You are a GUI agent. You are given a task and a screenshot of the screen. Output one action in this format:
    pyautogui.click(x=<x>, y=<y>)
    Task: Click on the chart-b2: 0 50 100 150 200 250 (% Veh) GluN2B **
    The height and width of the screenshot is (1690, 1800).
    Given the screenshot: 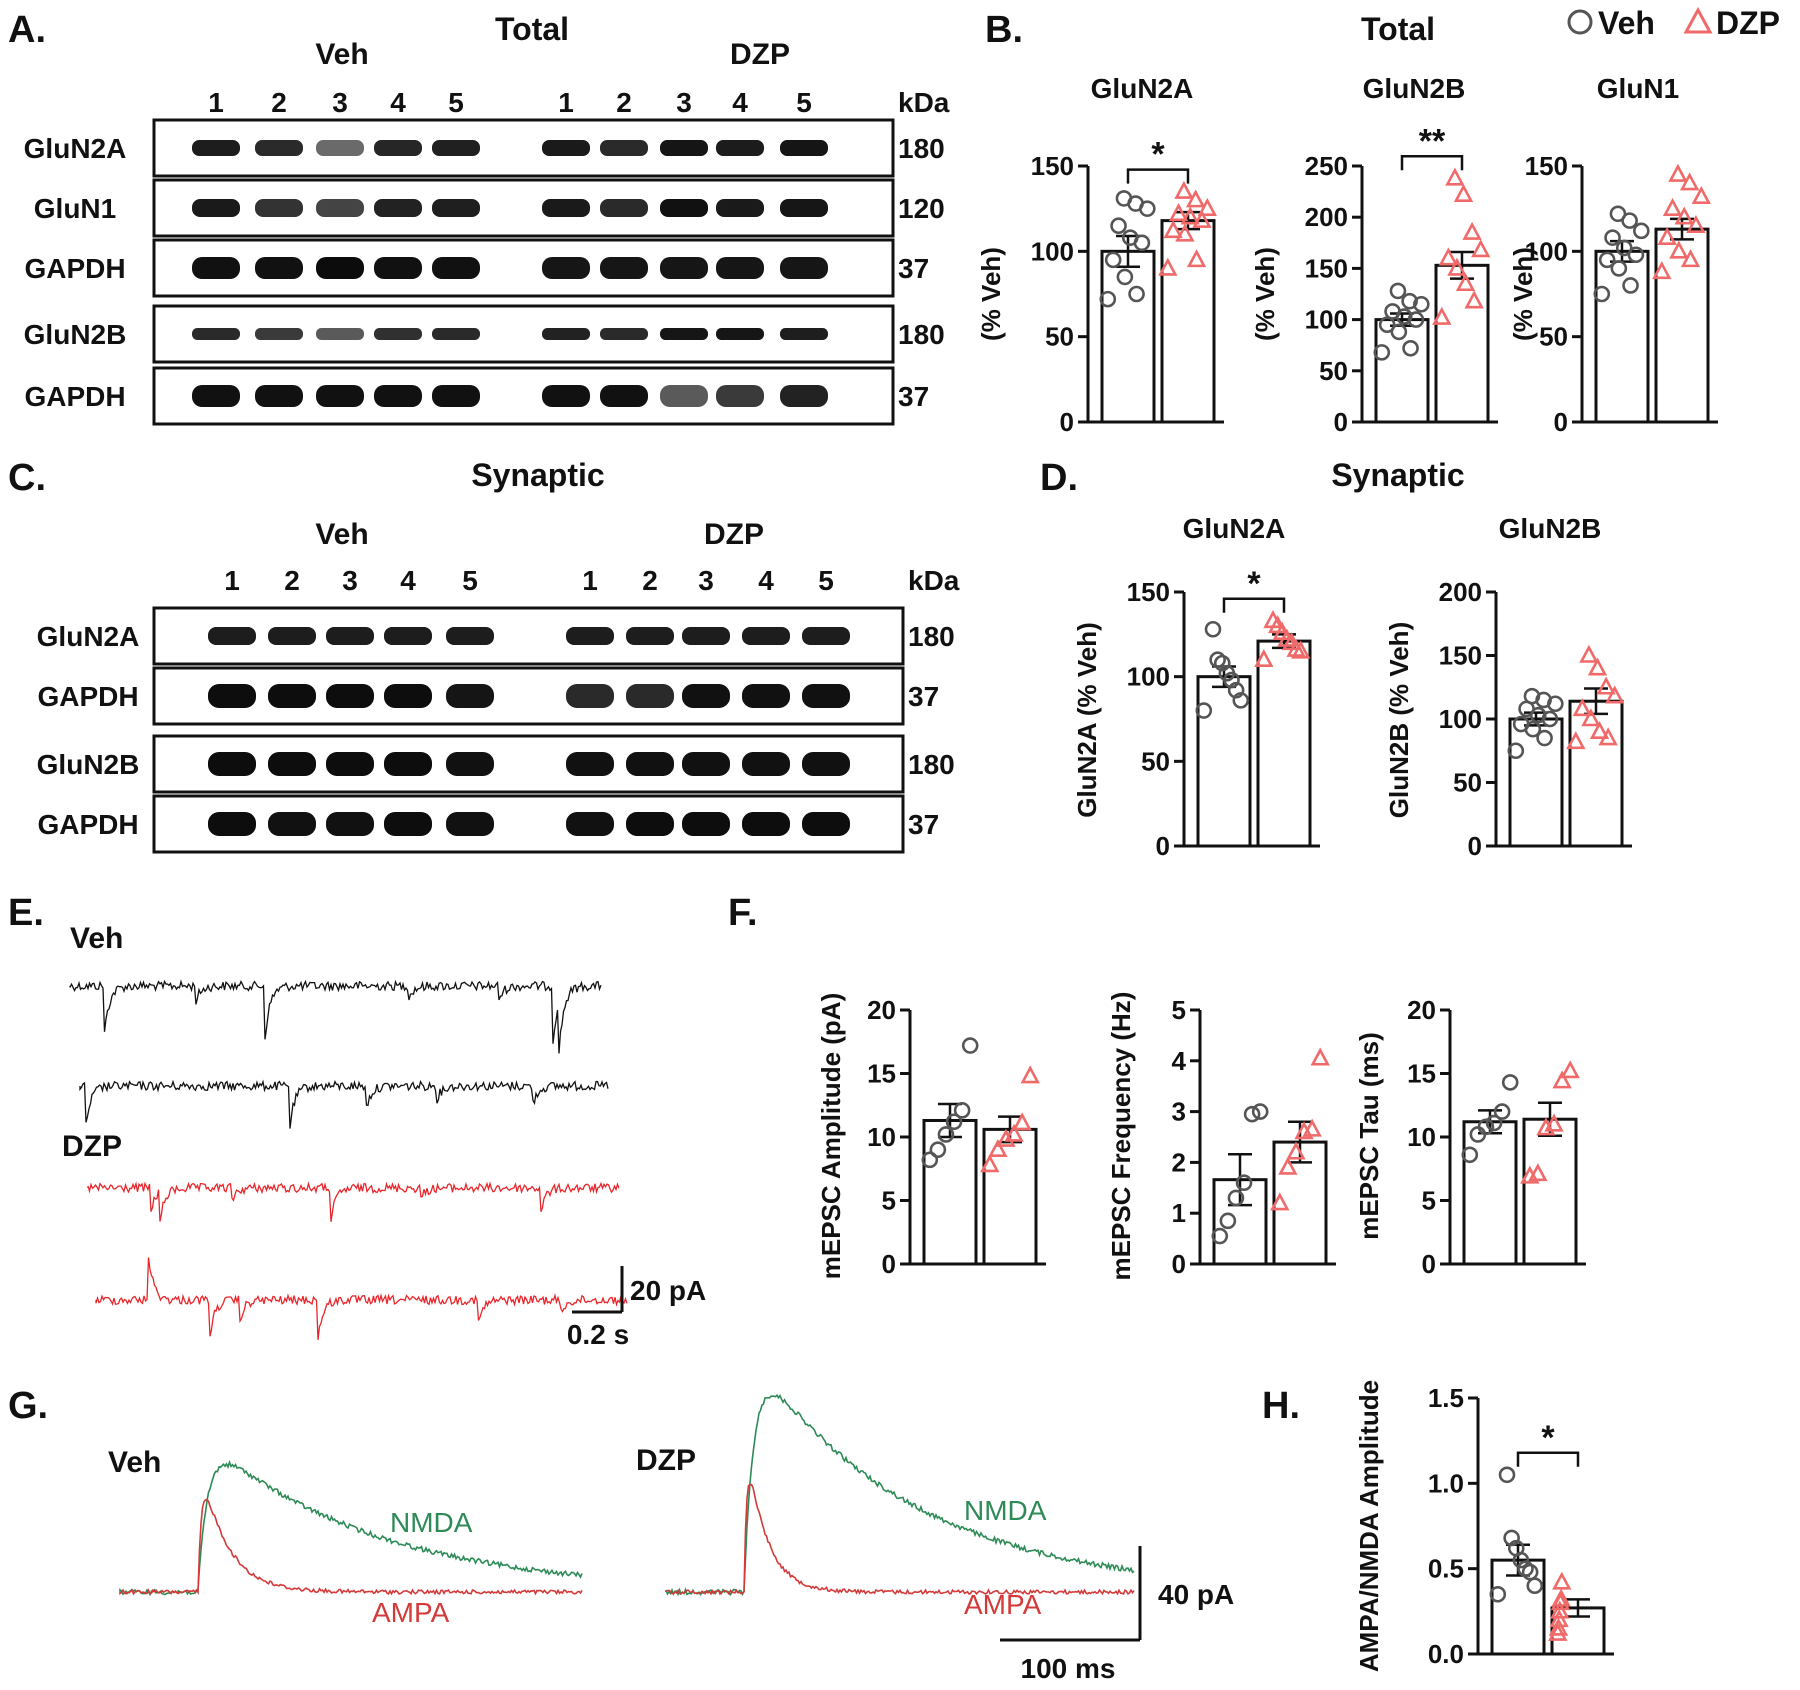 What is the action you would take?
    pyautogui.click(x=1374, y=255)
    